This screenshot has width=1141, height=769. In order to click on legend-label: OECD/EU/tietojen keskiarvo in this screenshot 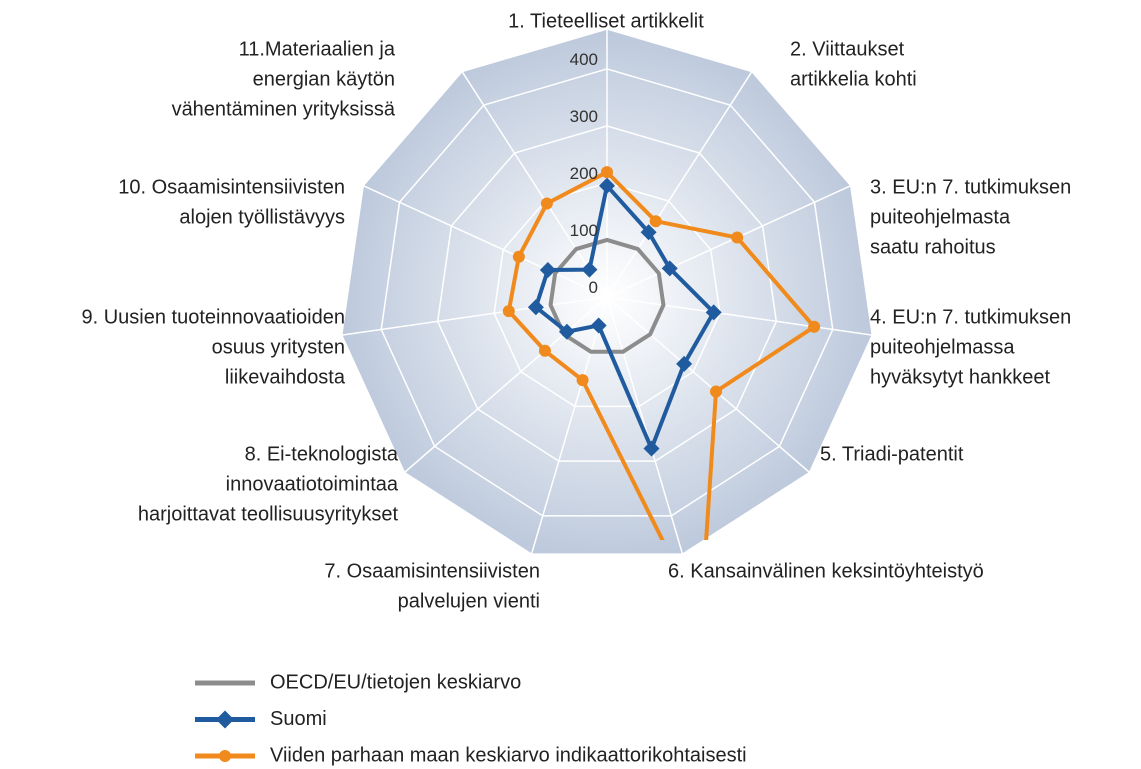, I will do `click(395, 682)`.